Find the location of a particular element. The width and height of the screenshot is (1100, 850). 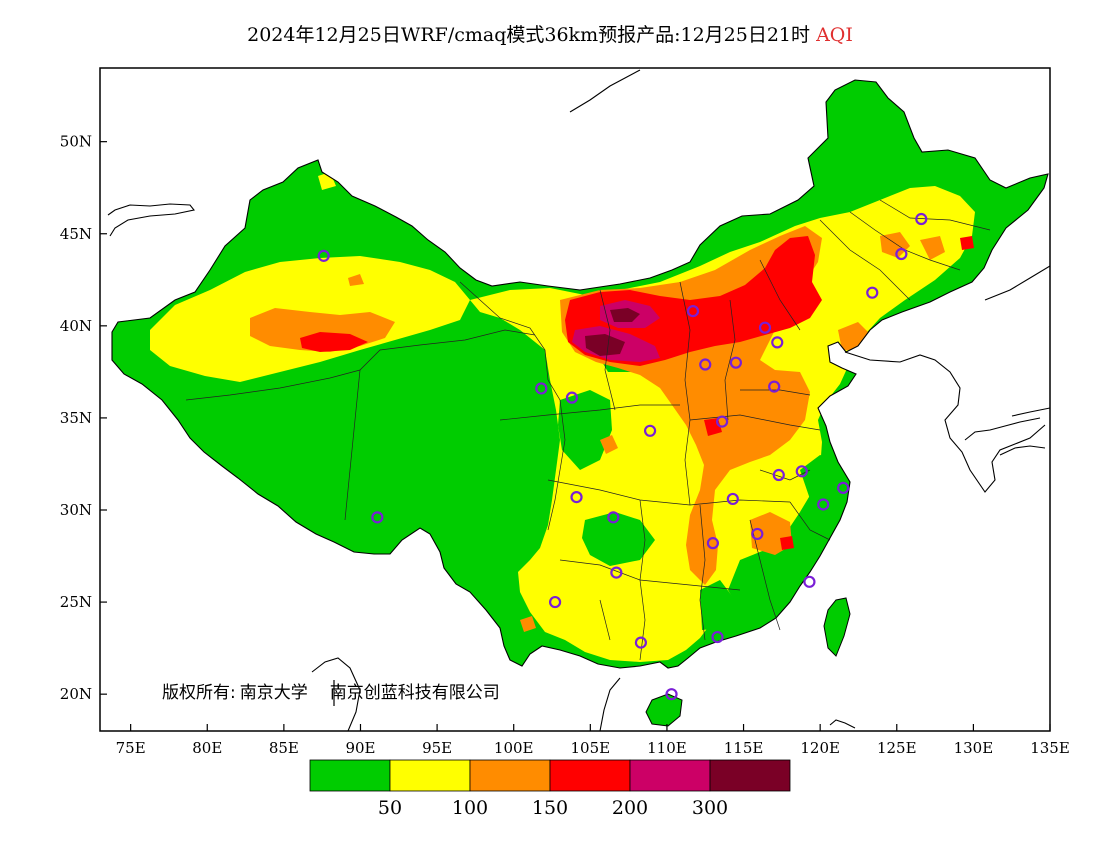

lon-tick-label: 125E is located at coordinates (897, 748).